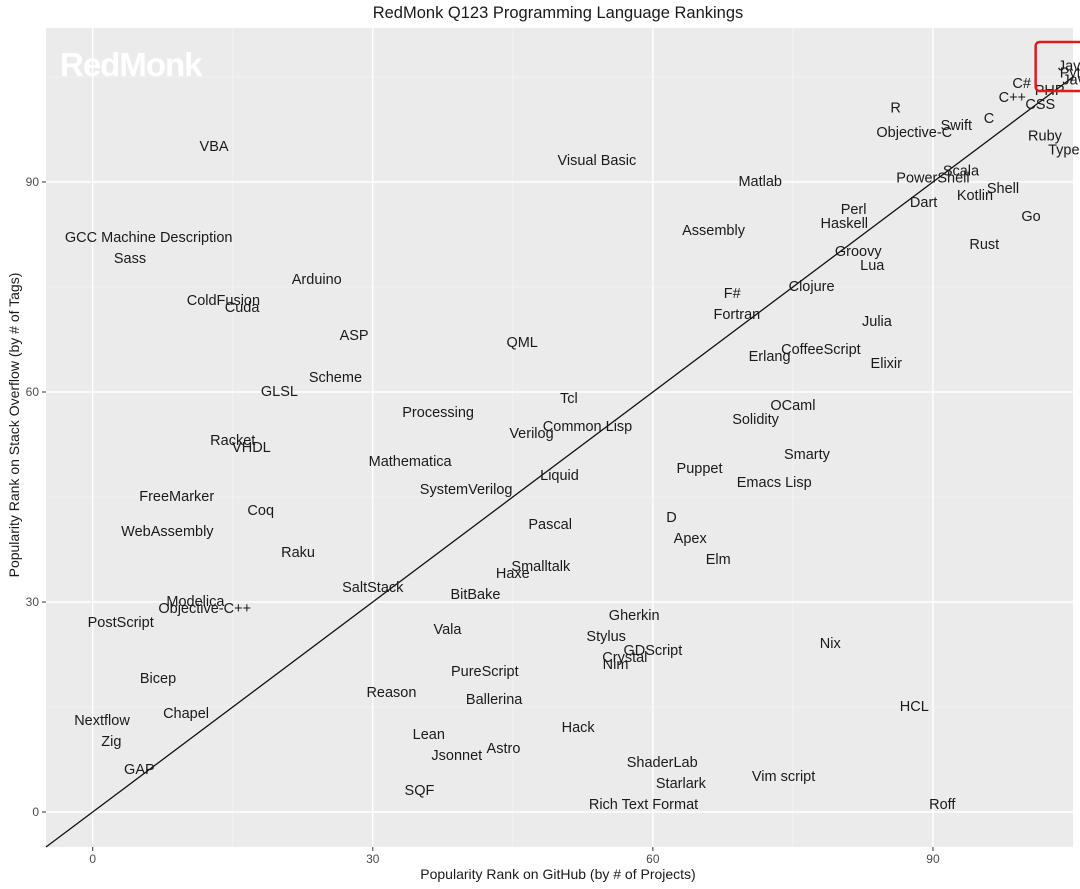 This screenshot has width=1080, height=889. I want to click on language-label: Starlark, so click(681, 784).